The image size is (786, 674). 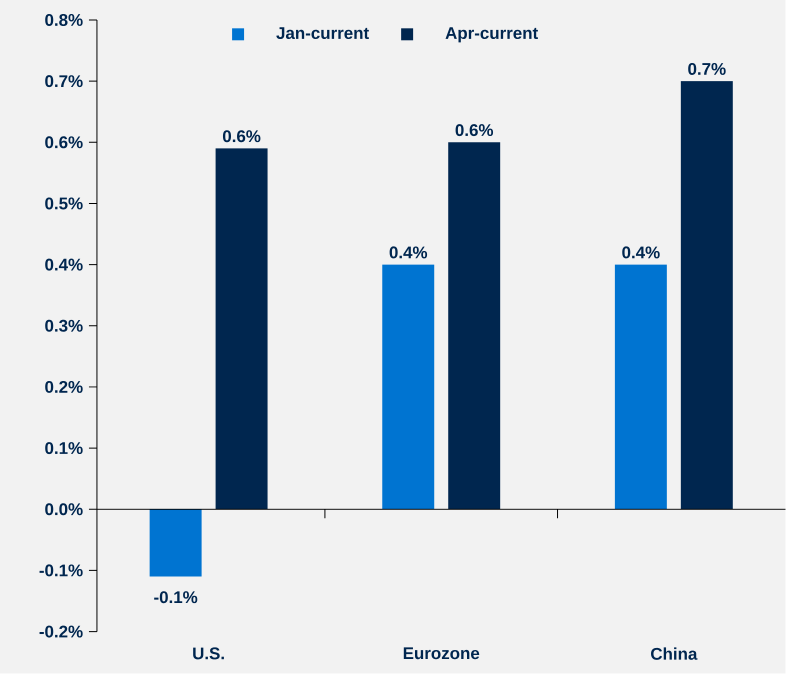 I want to click on data-label: -0.1%, so click(x=176, y=597).